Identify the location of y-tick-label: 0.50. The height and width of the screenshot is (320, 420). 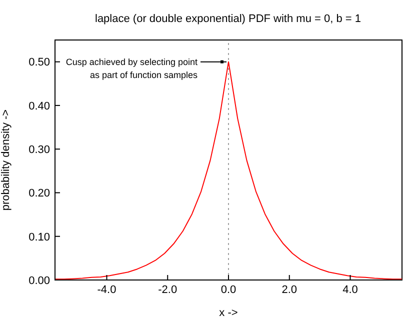
(39, 62).